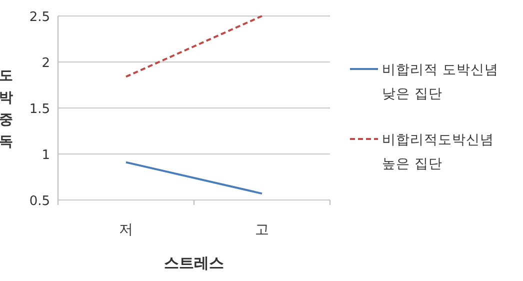 The image size is (523, 281). Describe the element at coordinates (6, 109) in the screenshot. I see `y-axis-title: 도박중독` at that location.